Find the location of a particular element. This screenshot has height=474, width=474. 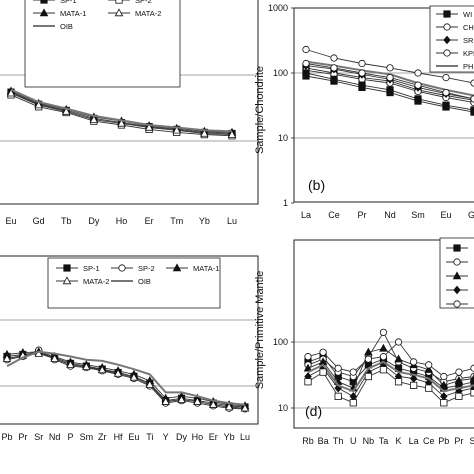

panel-b-xtick-ce: Ce is located at coordinates (334, 215).